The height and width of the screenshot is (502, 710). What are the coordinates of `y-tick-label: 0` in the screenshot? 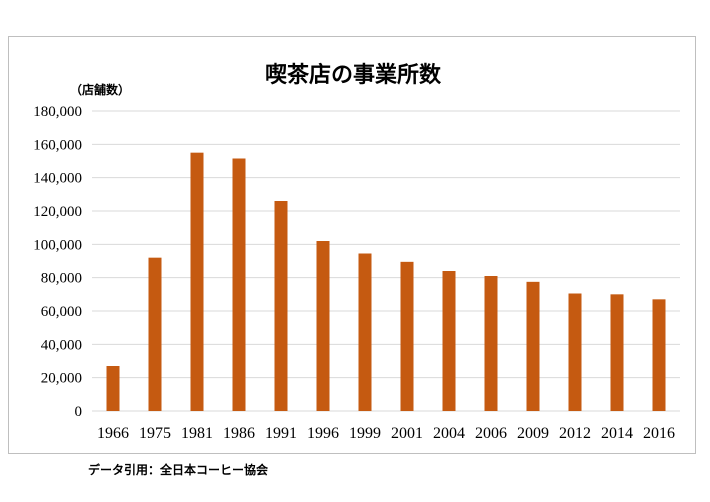 It's located at (79, 412).